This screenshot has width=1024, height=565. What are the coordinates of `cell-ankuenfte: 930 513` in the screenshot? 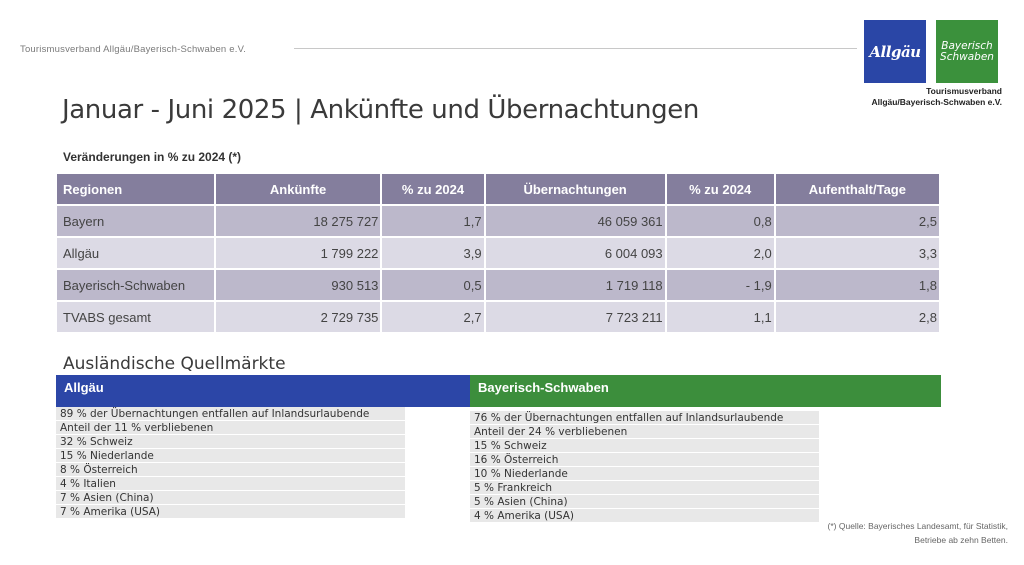 It's located at (298, 285).